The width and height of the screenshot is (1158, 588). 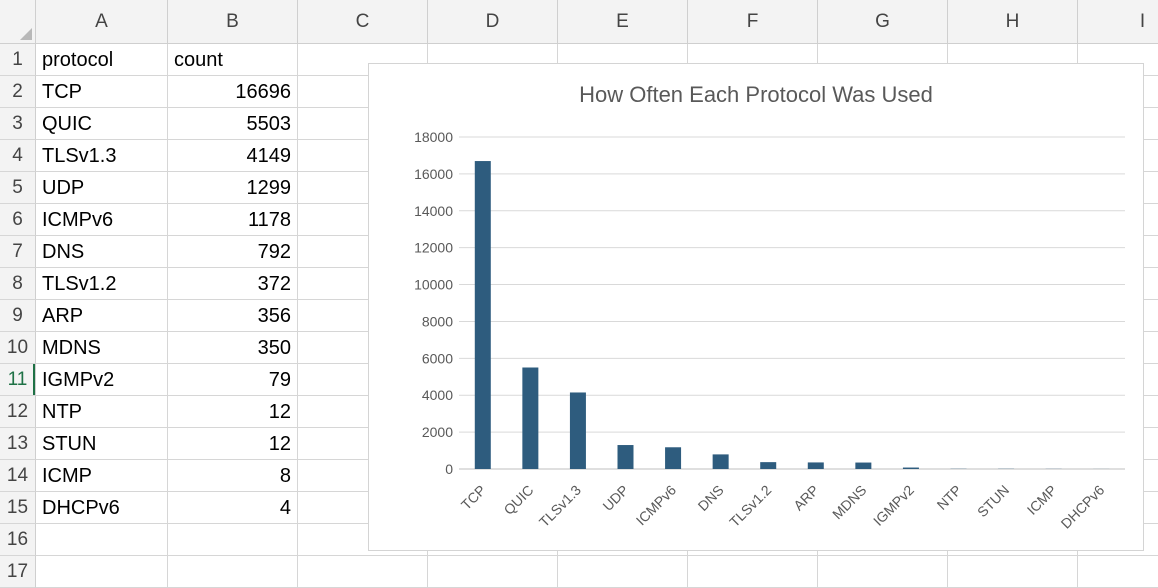 I want to click on row-header-7: 7, so click(x=18, y=252).